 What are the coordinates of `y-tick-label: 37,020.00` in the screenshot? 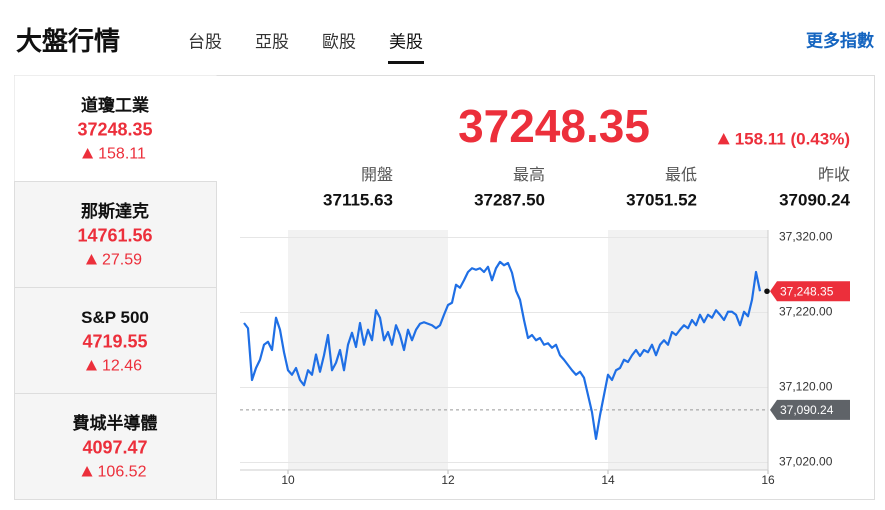 It's located at (806, 462).